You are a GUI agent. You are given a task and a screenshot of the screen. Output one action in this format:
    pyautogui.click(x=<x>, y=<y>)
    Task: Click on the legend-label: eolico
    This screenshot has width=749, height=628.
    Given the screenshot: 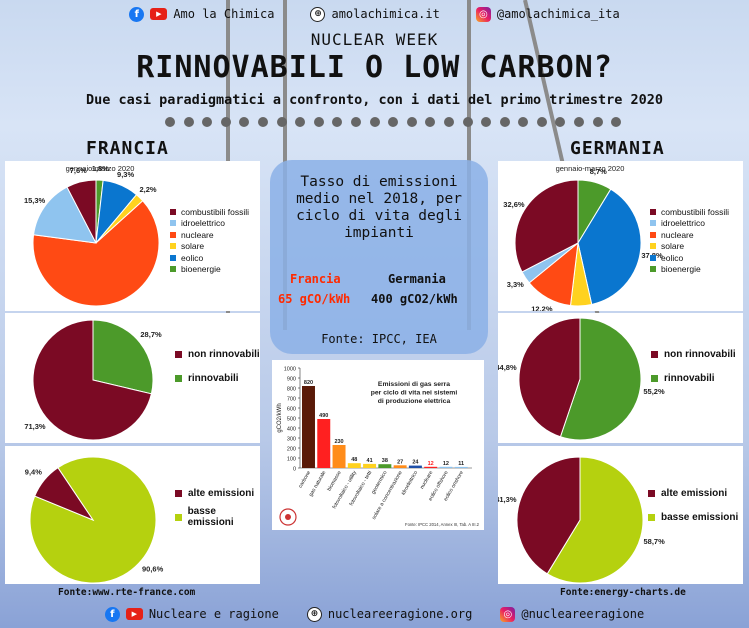 What is the action you would take?
    pyautogui.click(x=672, y=257)
    